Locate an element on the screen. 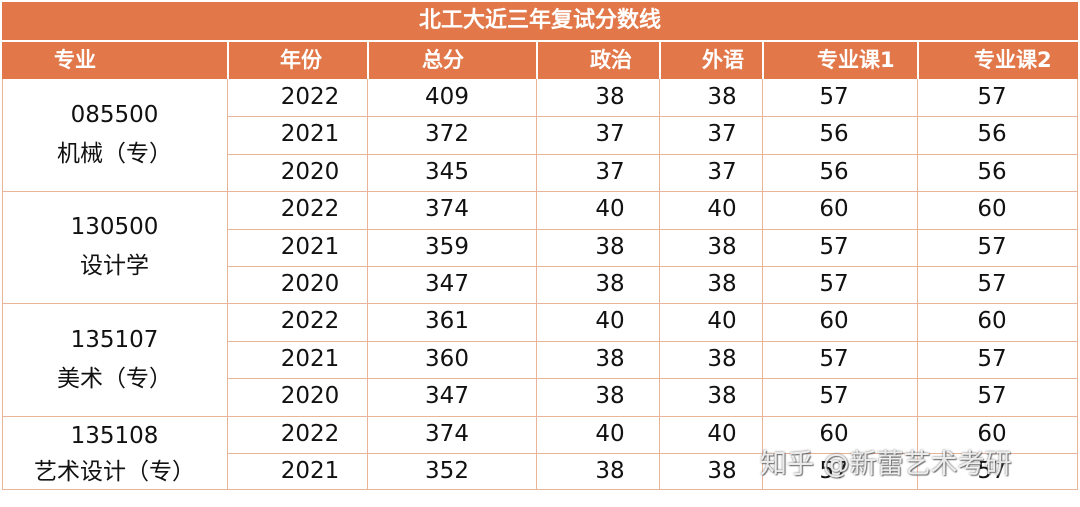 This screenshot has width=1080, height=507. cell-total: 352 is located at coordinates (447, 471).